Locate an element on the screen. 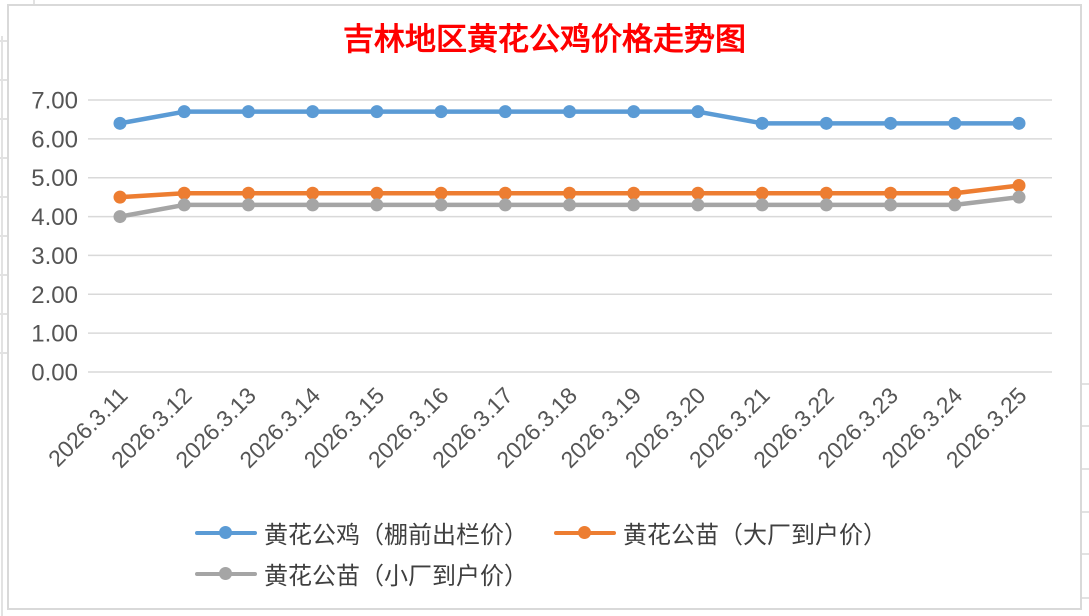 The width and height of the screenshot is (1089, 616). y-axis-label: 5.00 is located at coordinates (54, 178).